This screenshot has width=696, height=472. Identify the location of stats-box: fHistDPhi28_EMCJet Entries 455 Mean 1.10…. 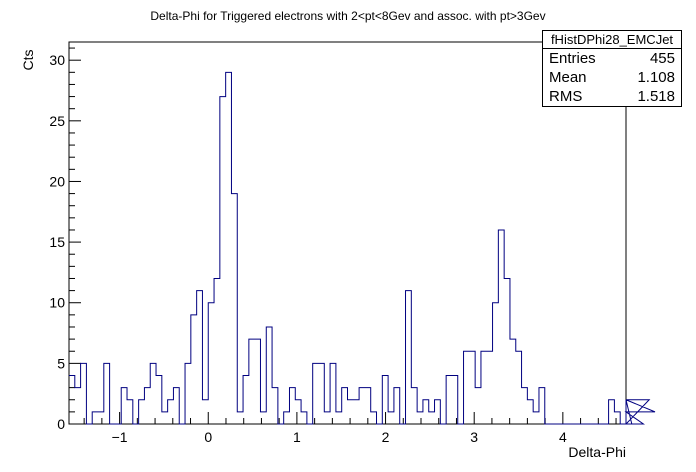
(612, 68).